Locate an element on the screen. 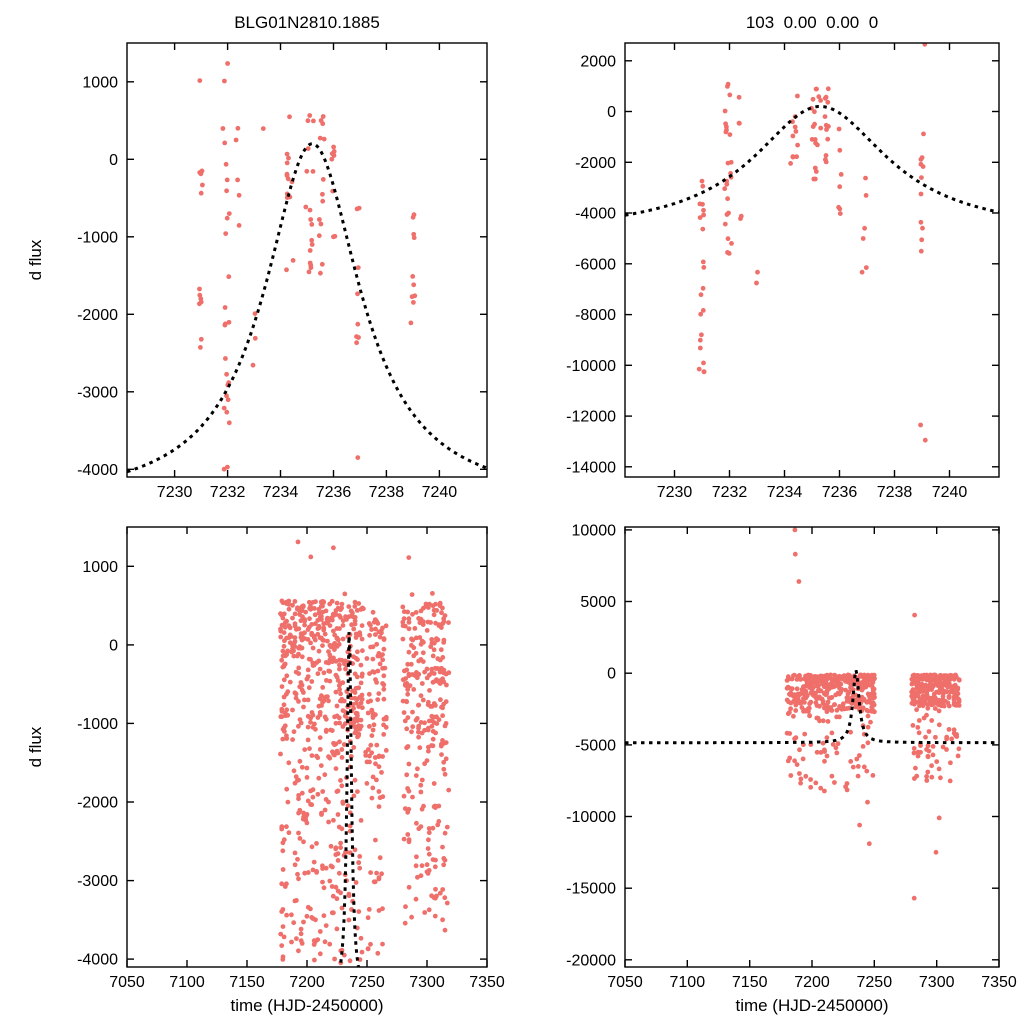 Image resolution: width=1024 pixels, height=1024 pixels. x-axis-label-bottom-left: time (HJD-2450000) is located at coordinates (307, 1005).